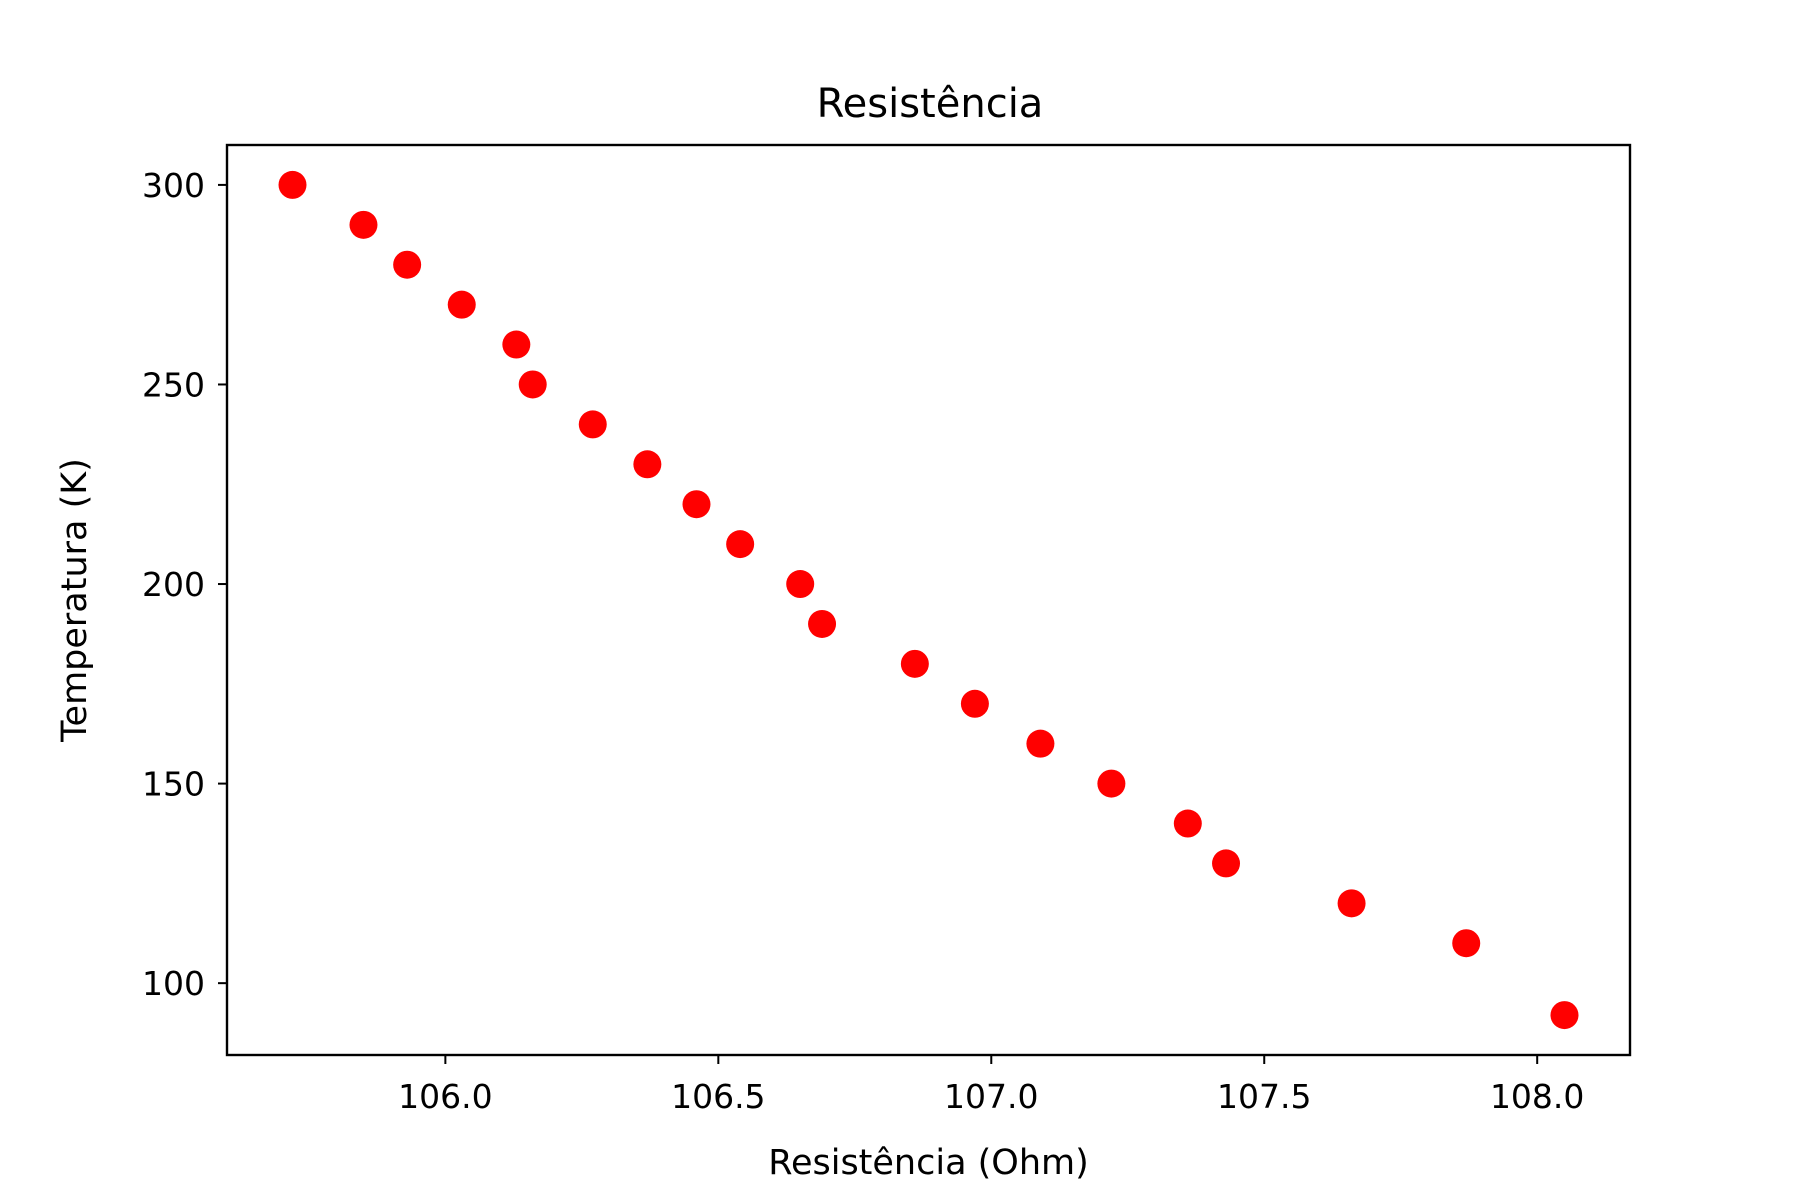 The image size is (1800, 1204). What do you see at coordinates (930, 104) in the screenshot?
I see `chart-title: Resistência` at bounding box center [930, 104].